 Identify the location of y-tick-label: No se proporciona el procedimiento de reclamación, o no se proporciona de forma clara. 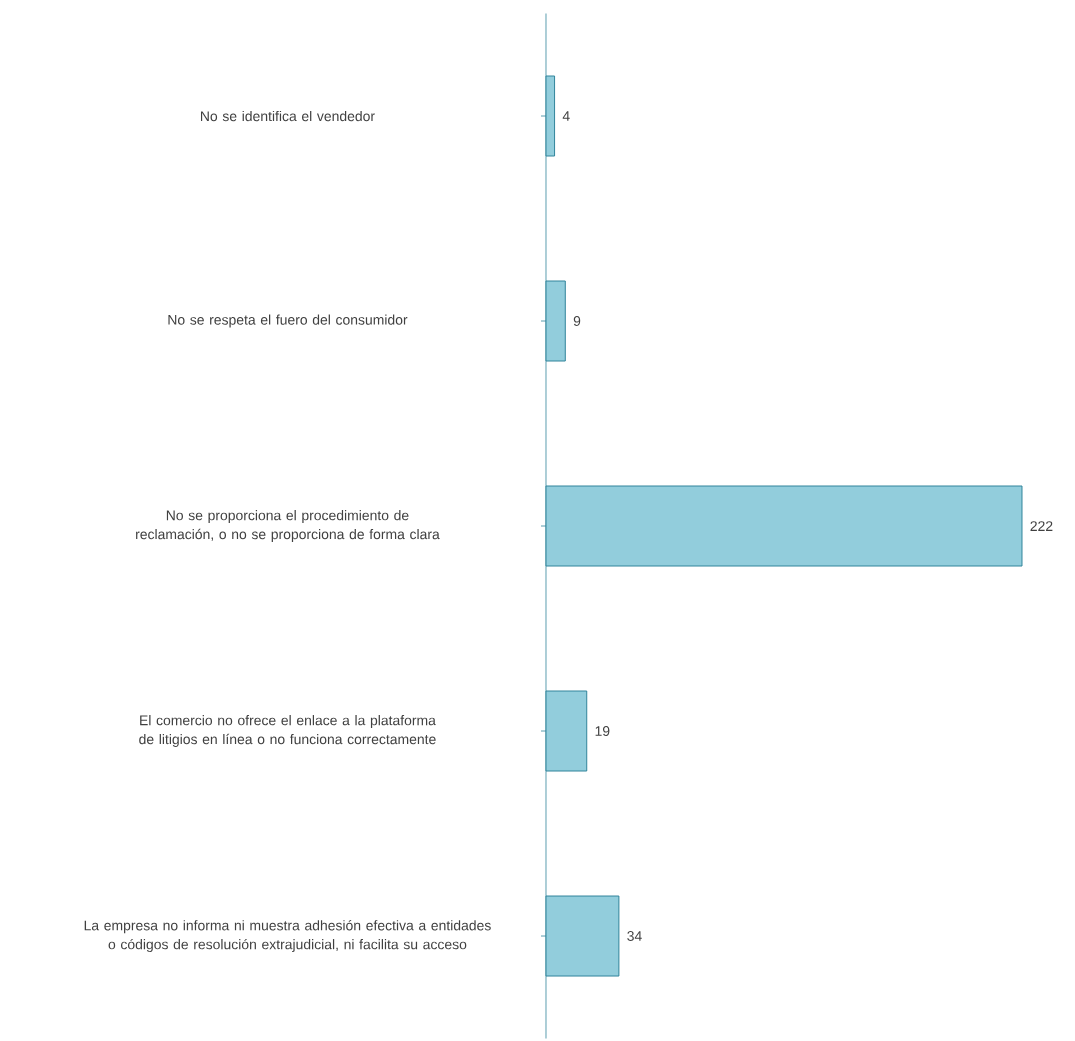
(288, 526).